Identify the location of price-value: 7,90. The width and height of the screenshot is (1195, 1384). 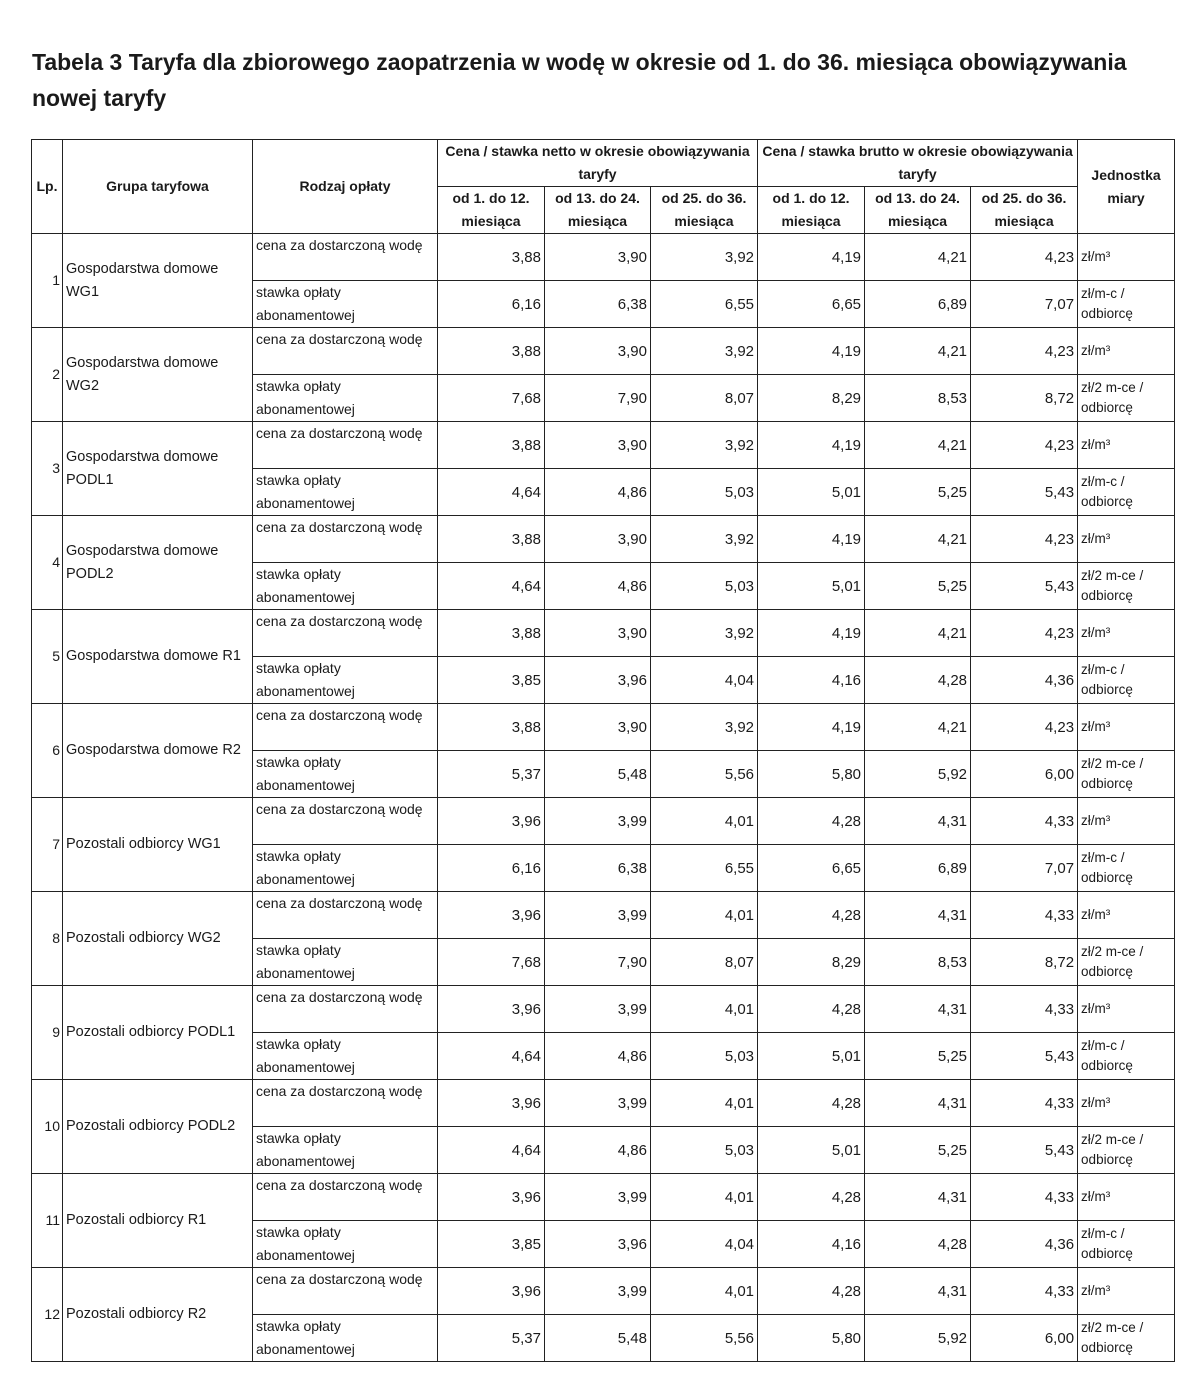
(597, 398).